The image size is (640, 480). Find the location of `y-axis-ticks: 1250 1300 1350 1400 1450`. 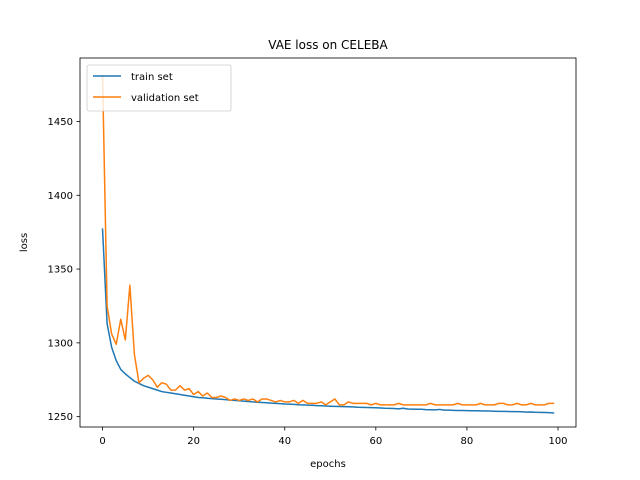

y-axis-ticks: 1250 1300 1350 1400 1450 is located at coordinates (64, 270).